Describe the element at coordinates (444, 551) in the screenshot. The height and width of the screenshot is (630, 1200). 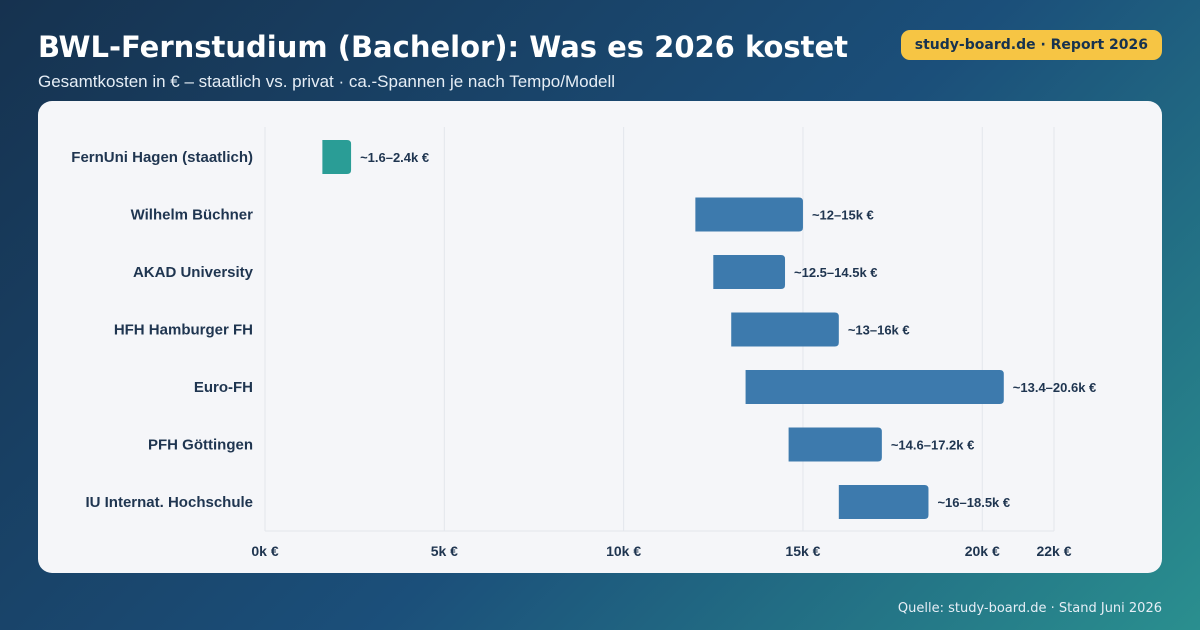
I see `x-tick-label-1: 5k €` at that location.